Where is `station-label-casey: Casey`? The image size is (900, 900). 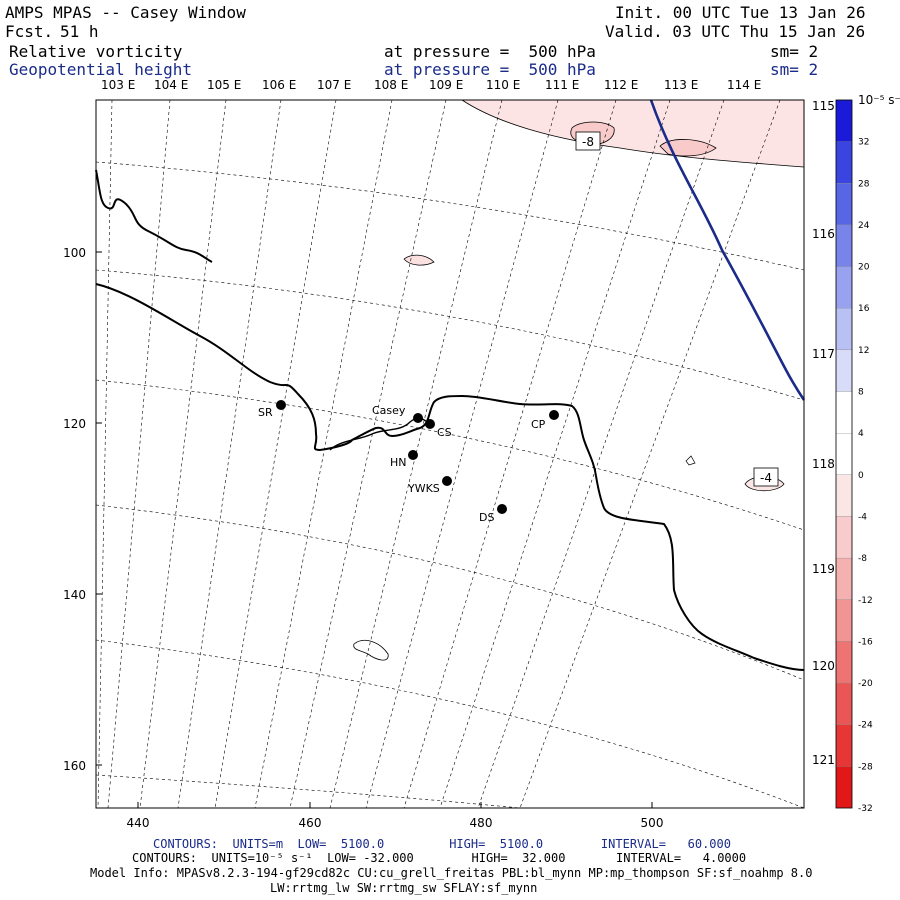 station-label-casey: Casey is located at coordinates (389, 410).